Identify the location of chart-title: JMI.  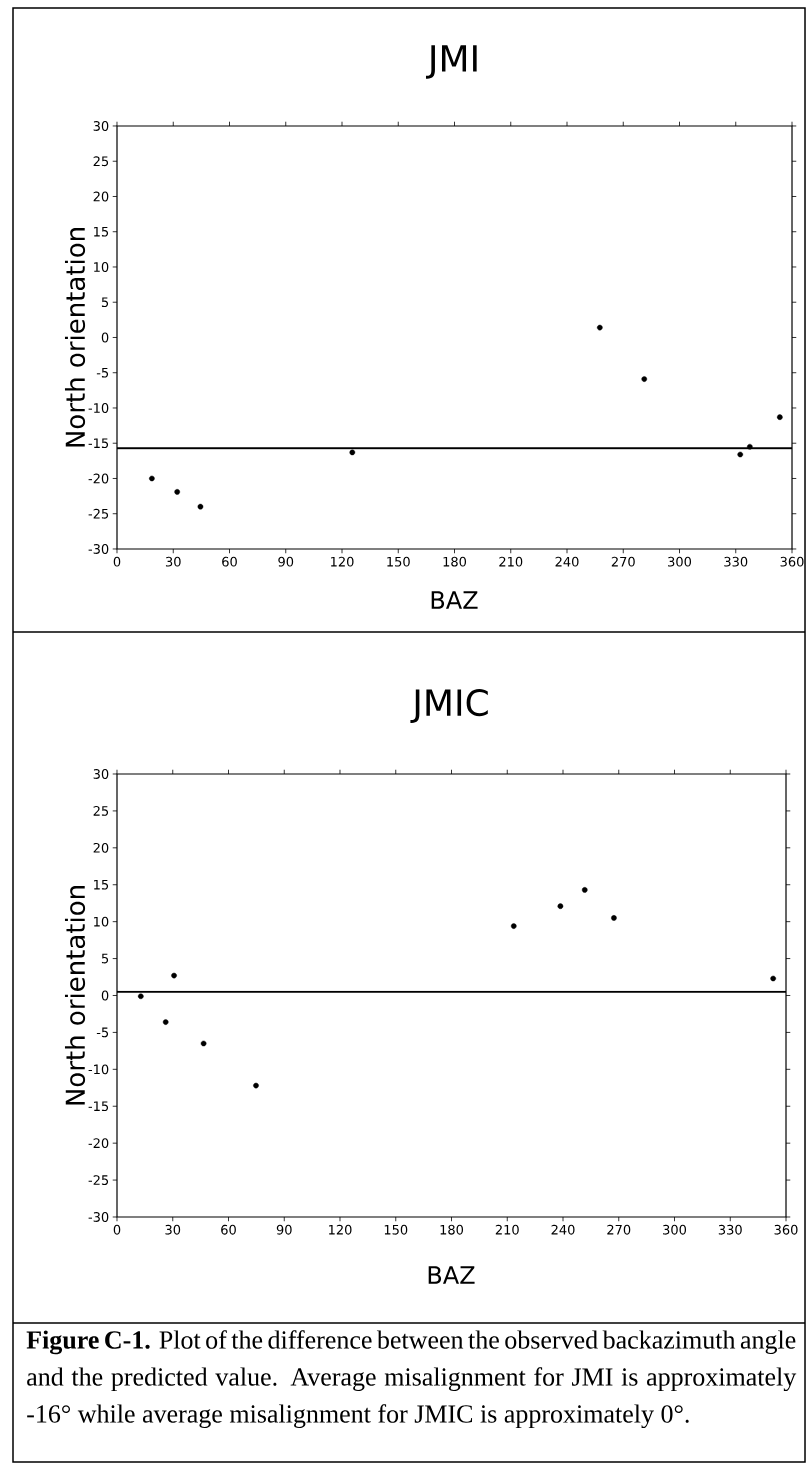
(451, 62).